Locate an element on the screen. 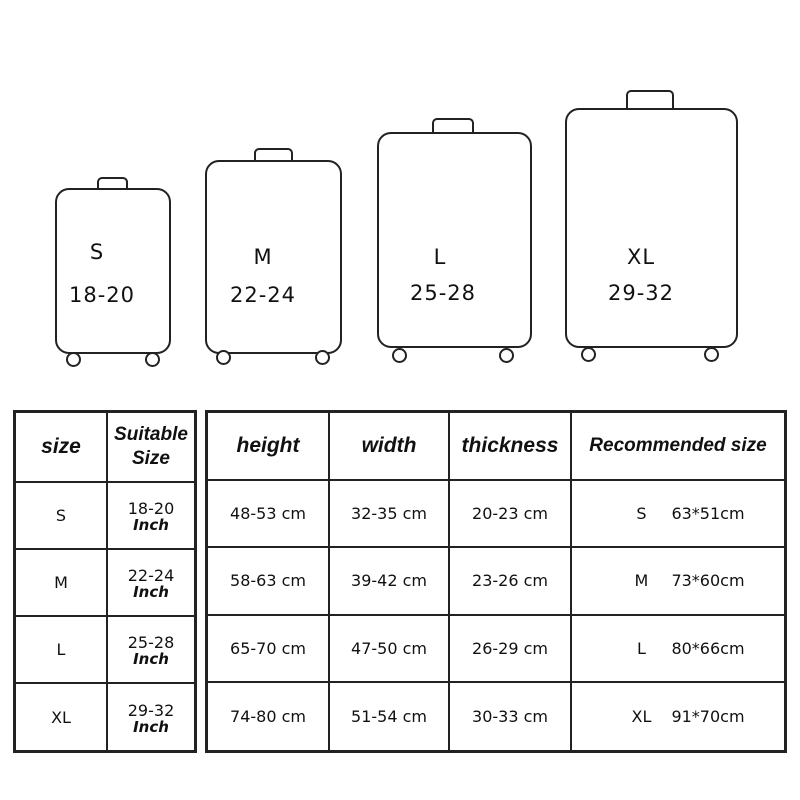 The height and width of the screenshot is (800, 800). suitable-cell: 25-28 Inch is located at coordinates (151, 649).